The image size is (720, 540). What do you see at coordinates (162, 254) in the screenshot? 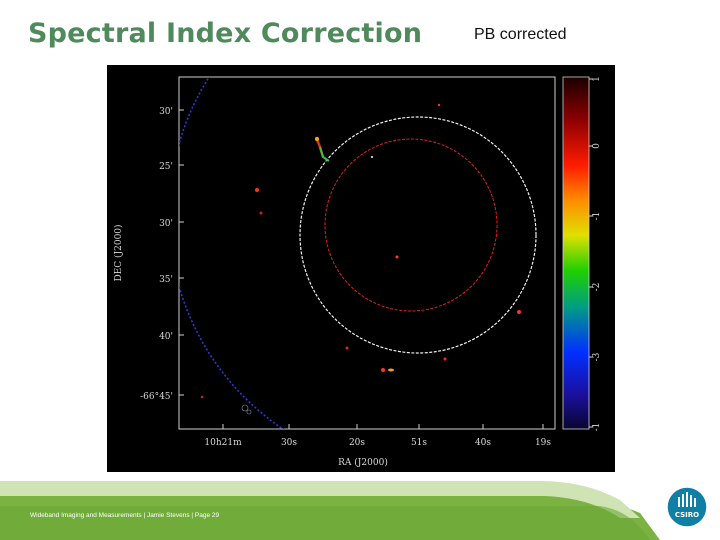
I see `y-axis-ticks: 30' 25' 30' 35' 40' -66°45'` at bounding box center [162, 254].